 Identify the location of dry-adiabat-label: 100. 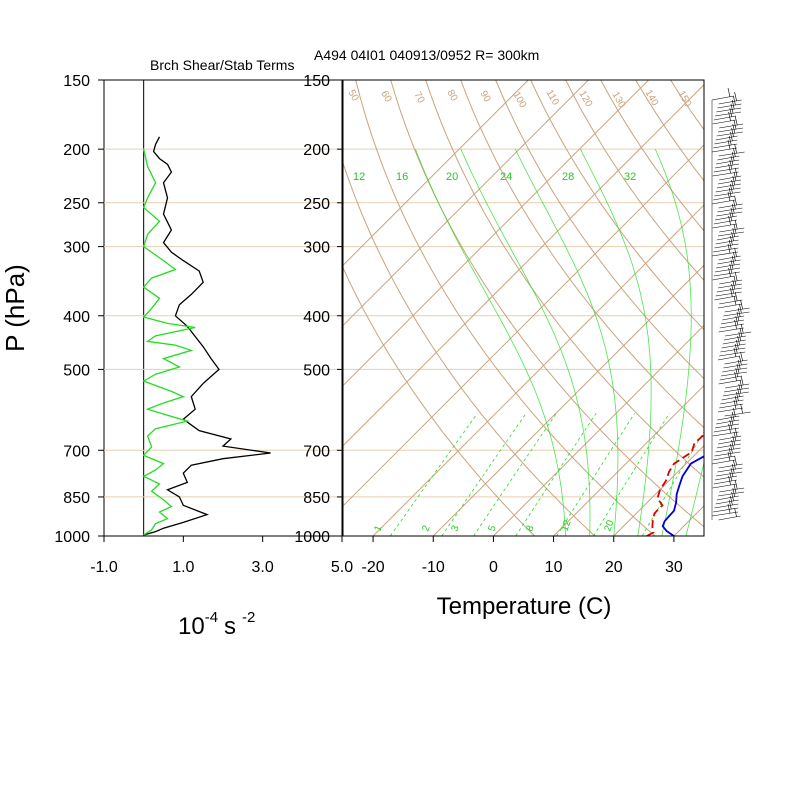
(519, 100).